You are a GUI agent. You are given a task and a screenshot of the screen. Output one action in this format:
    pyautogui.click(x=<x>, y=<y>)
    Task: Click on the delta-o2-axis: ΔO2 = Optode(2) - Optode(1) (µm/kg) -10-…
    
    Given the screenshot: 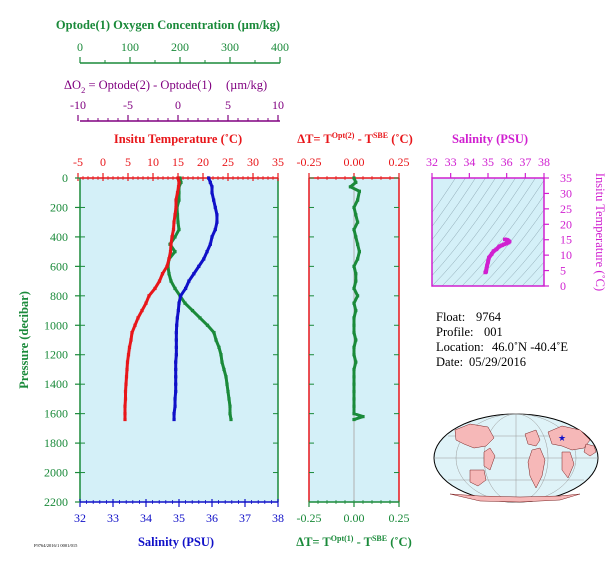 What is the action you would take?
    pyautogui.click(x=174, y=100)
    